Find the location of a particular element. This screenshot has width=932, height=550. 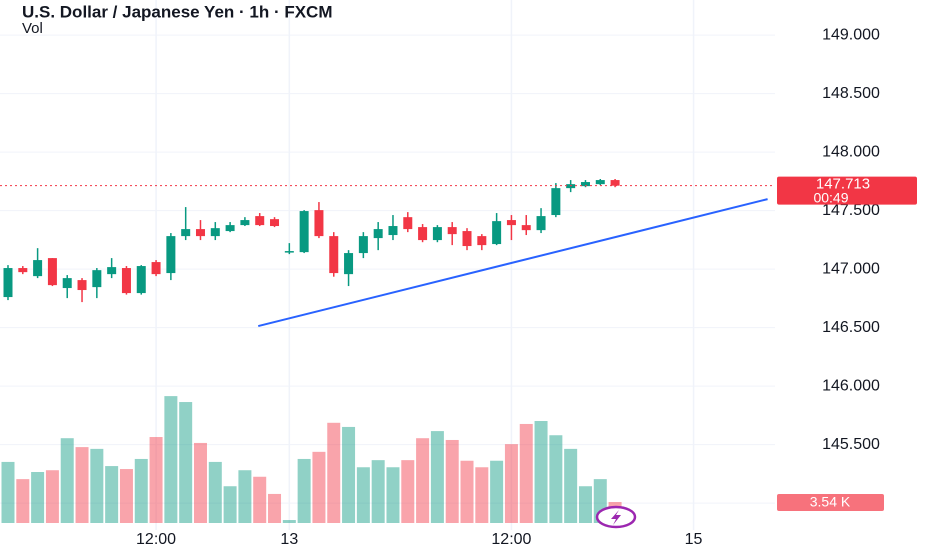

y-tick-label: 148.500 is located at coordinates (851, 93).